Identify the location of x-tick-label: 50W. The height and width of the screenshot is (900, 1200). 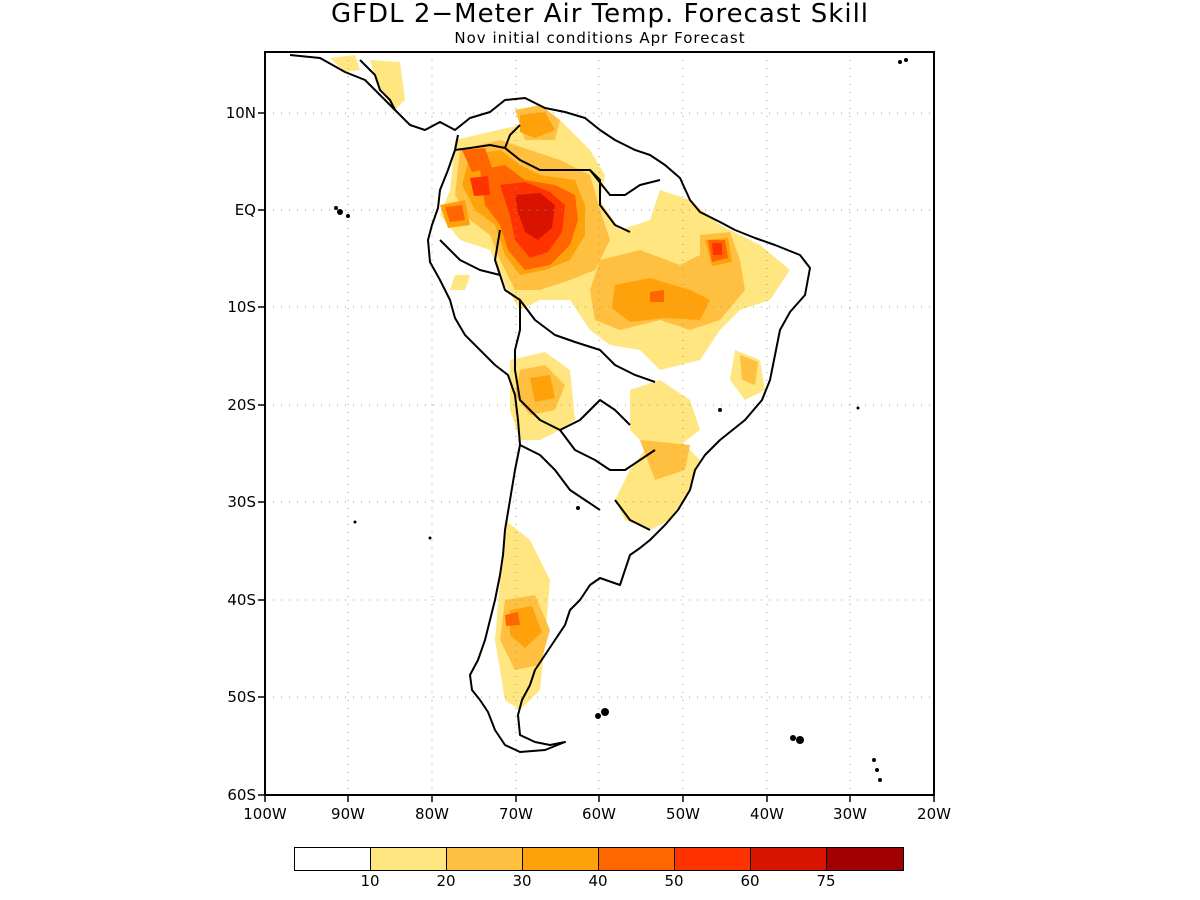
(683, 814).